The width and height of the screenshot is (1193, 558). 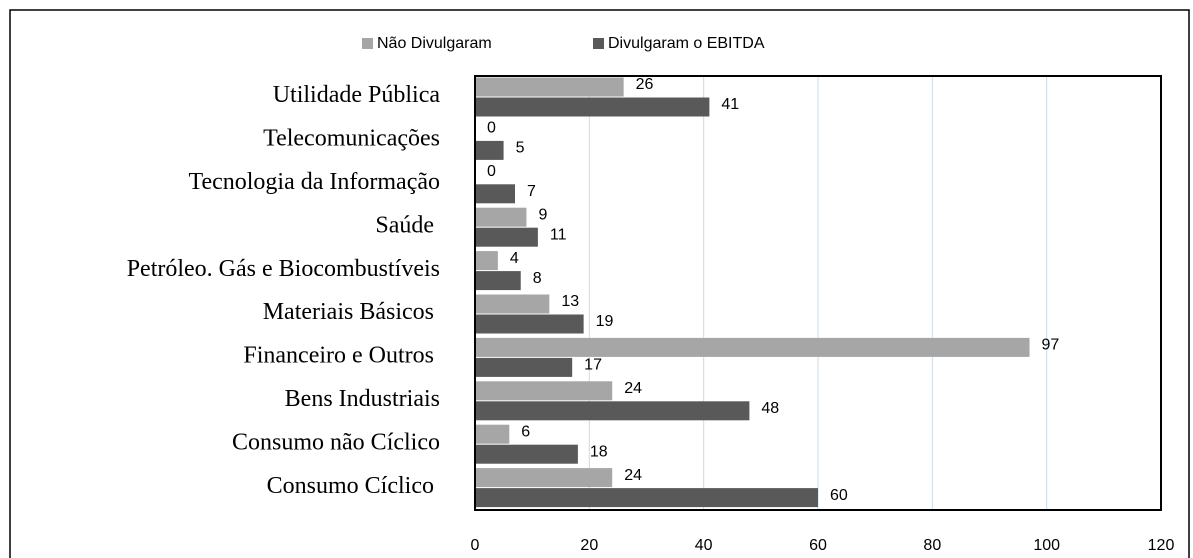 What do you see at coordinates (1046, 545) in the screenshot?
I see `x-tick-label: 100` at bounding box center [1046, 545].